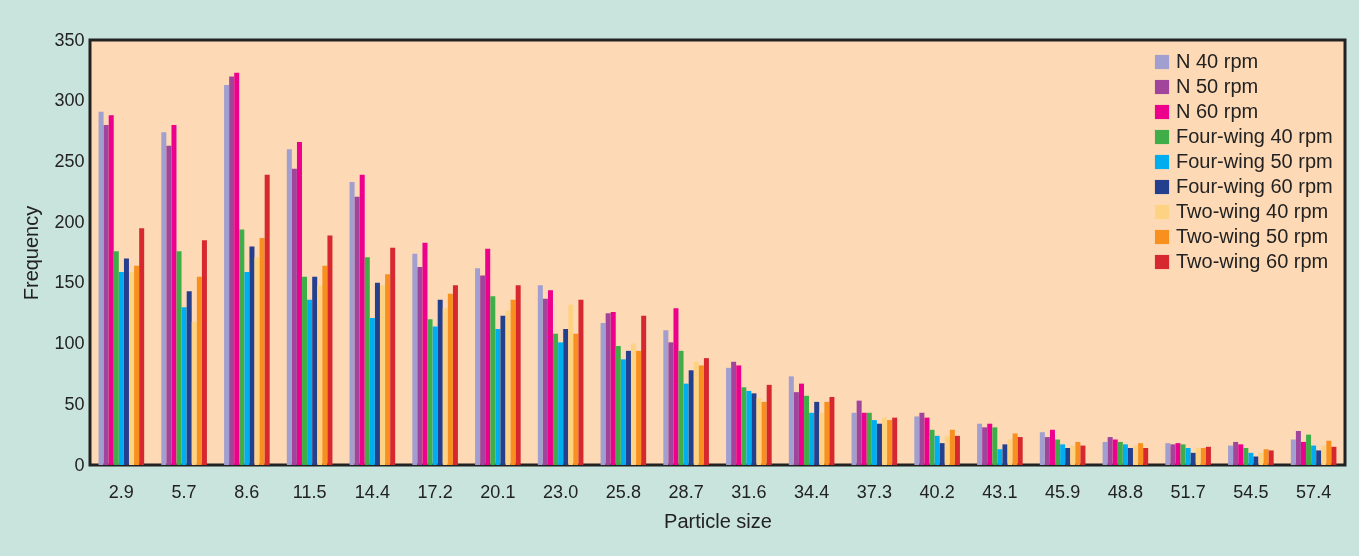 This screenshot has width=1359, height=556. I want to click on x-tick-label: 54.5, so click(1251, 491).